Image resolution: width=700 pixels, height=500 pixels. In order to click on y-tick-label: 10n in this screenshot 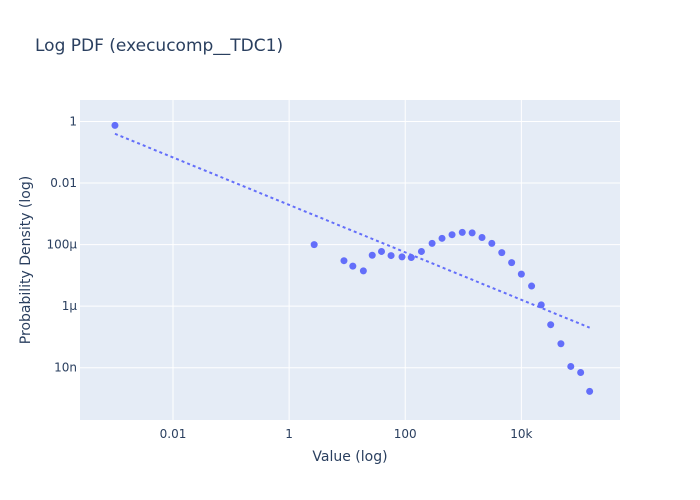, I will do `click(65, 368)`.